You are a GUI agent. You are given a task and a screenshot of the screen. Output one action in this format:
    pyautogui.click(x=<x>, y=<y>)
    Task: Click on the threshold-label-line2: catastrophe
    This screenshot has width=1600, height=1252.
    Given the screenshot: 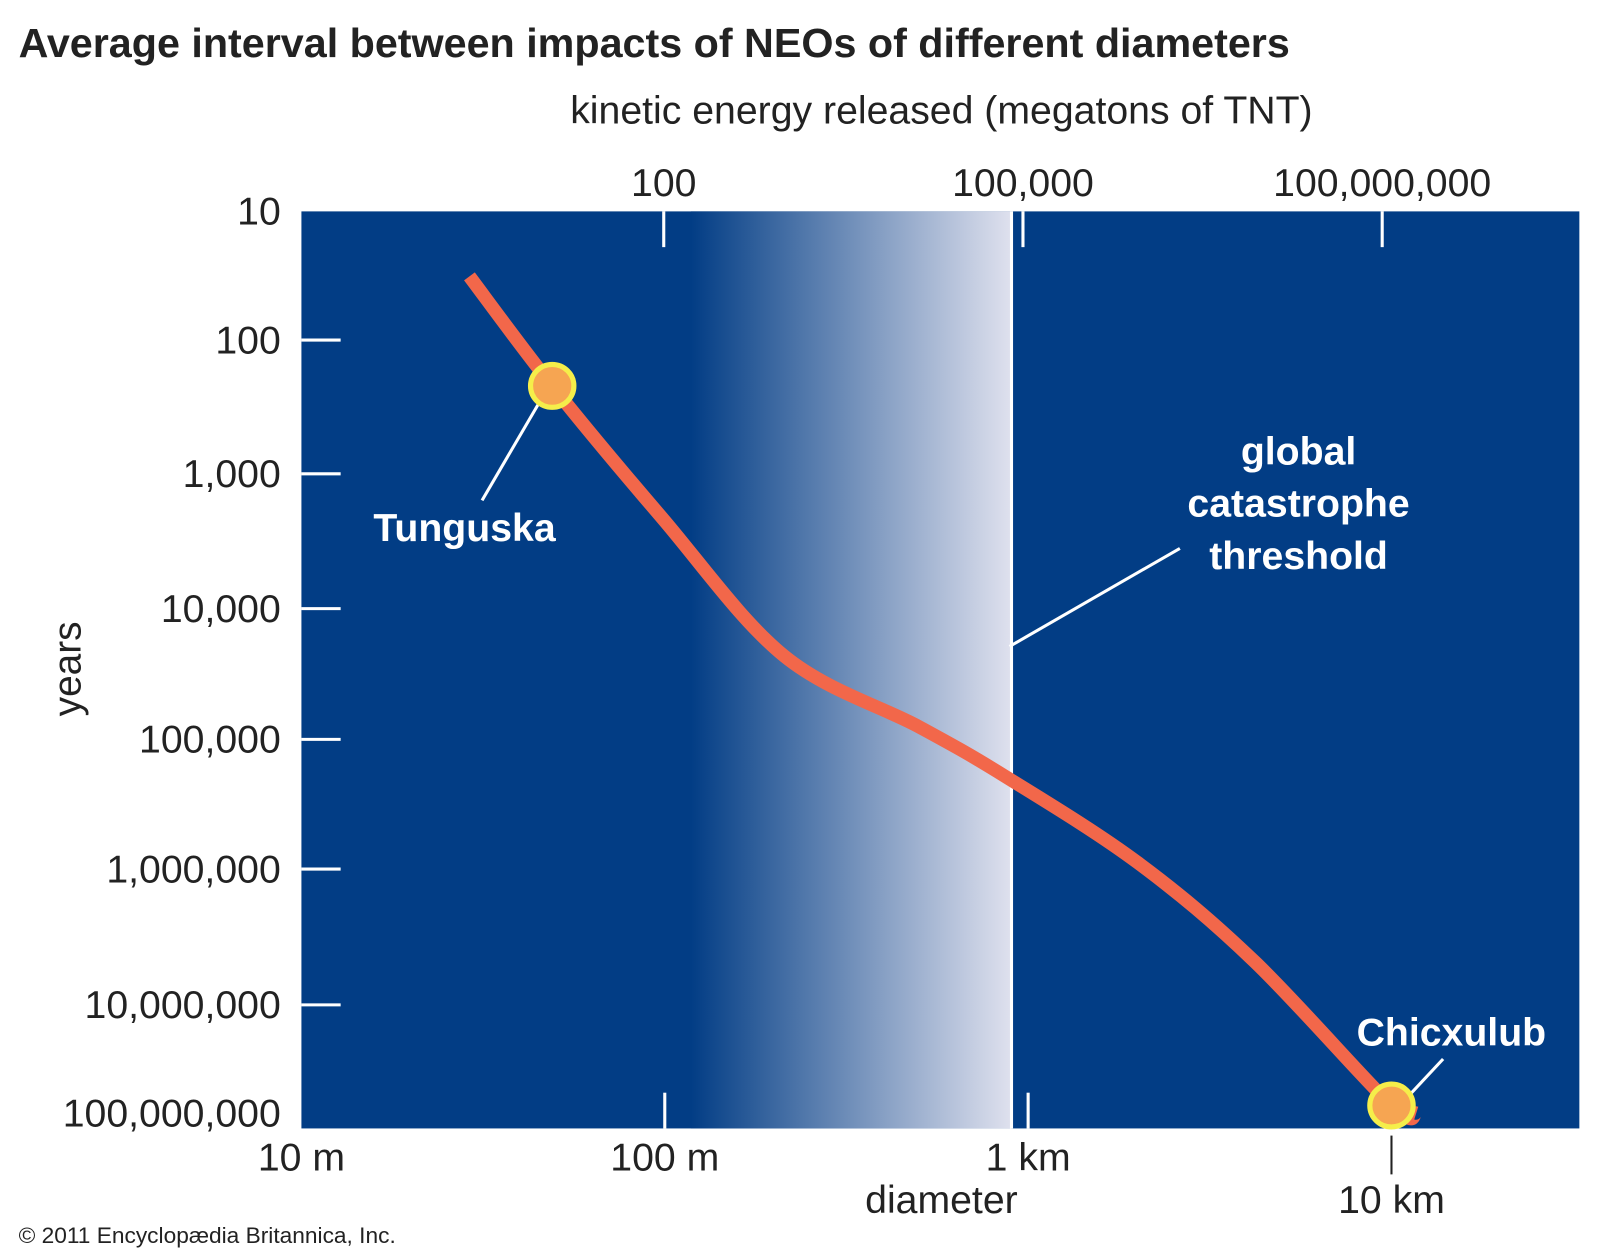 What is the action you would take?
    pyautogui.click(x=1298, y=504)
    